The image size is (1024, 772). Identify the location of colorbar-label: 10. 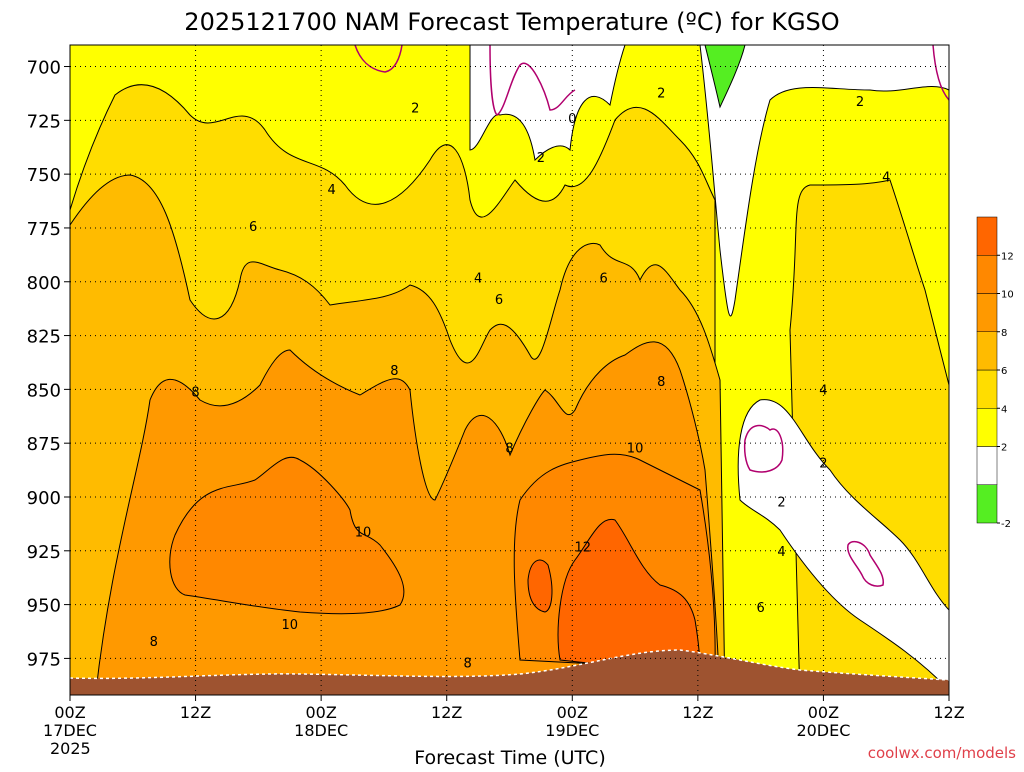
(1007, 295).